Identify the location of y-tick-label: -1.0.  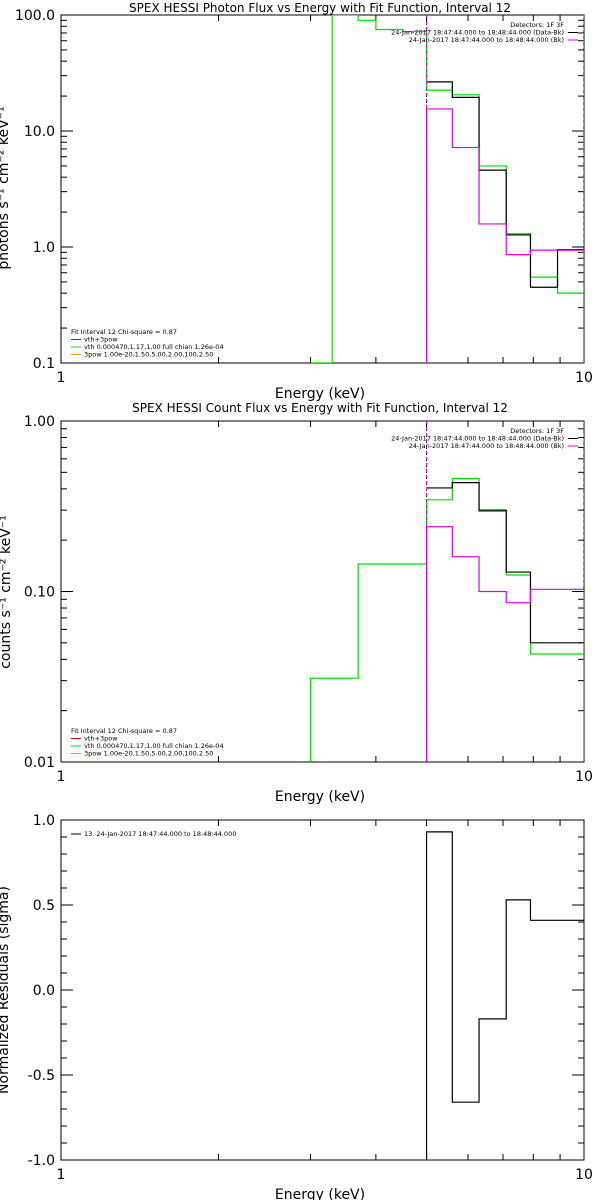
(41, 1161).